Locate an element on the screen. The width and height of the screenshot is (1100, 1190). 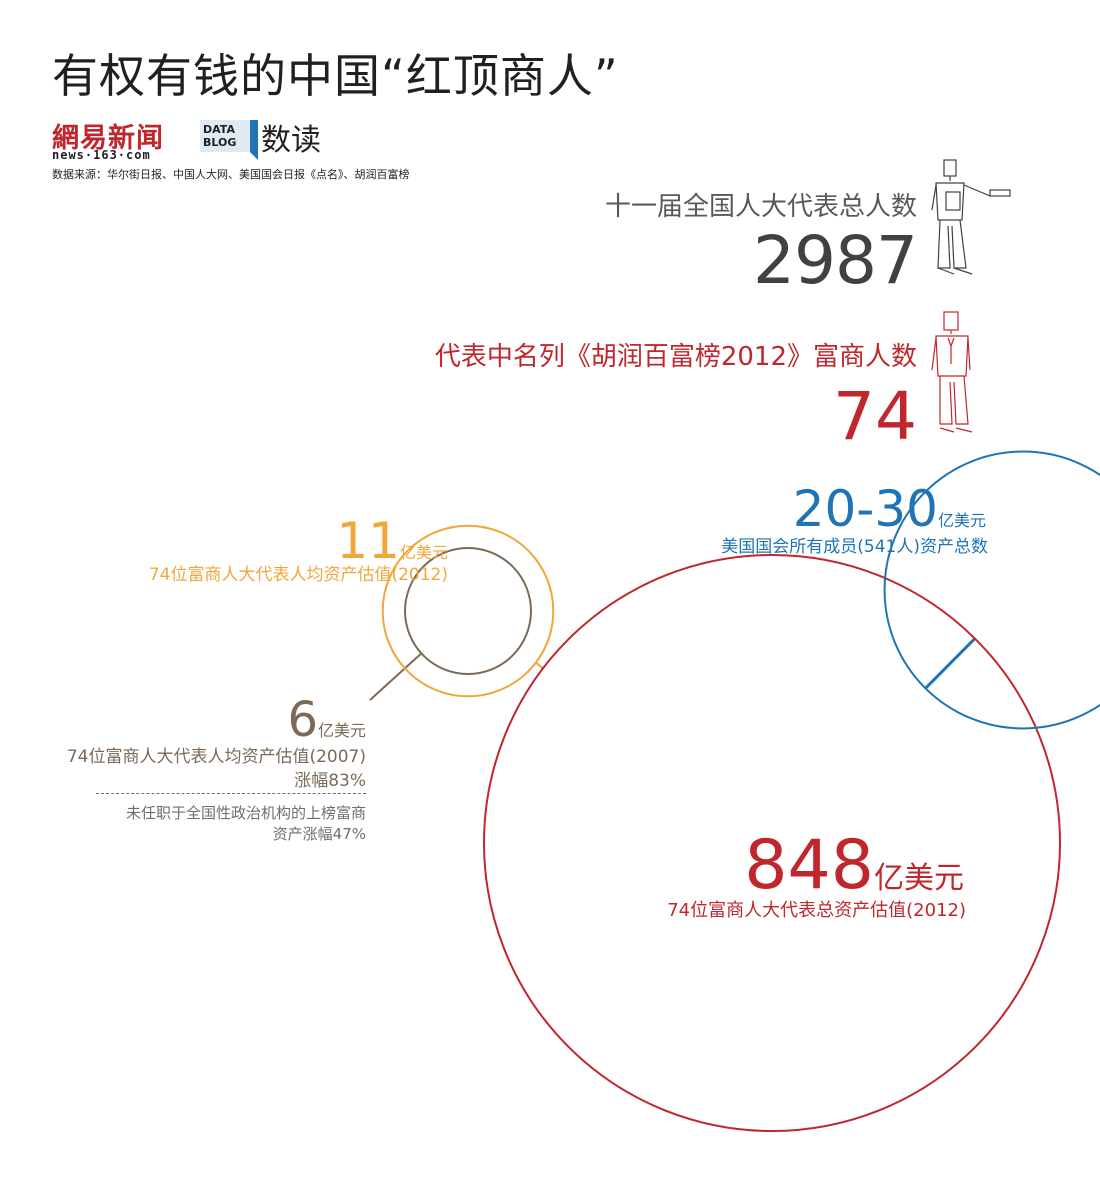
data-source: 数据来源：华尔街日报、中国人大网、美国国会日报《点名》、胡润百富榜 is located at coordinates (231, 174).